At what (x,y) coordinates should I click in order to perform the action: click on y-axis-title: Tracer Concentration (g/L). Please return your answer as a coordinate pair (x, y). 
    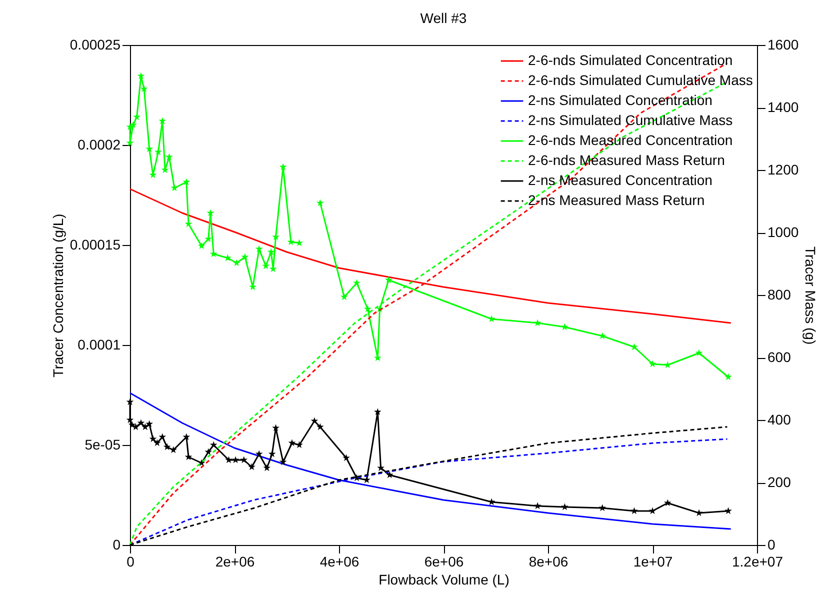
    Looking at the image, I should click on (58, 296).